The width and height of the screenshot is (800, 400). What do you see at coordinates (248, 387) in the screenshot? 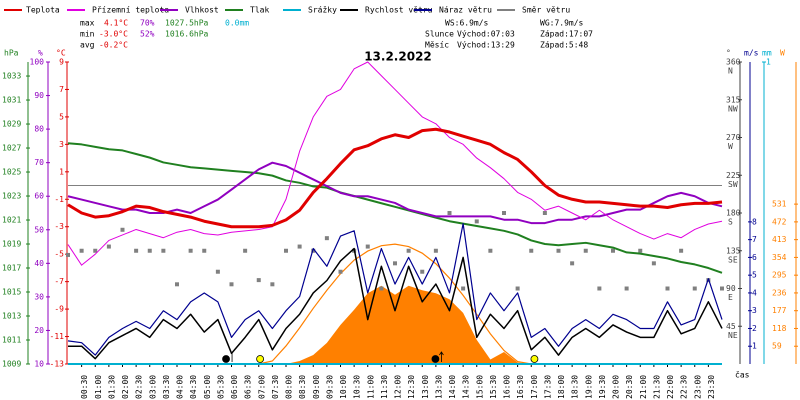
I see `x-tick-label: 06:30` at bounding box center [248, 387].